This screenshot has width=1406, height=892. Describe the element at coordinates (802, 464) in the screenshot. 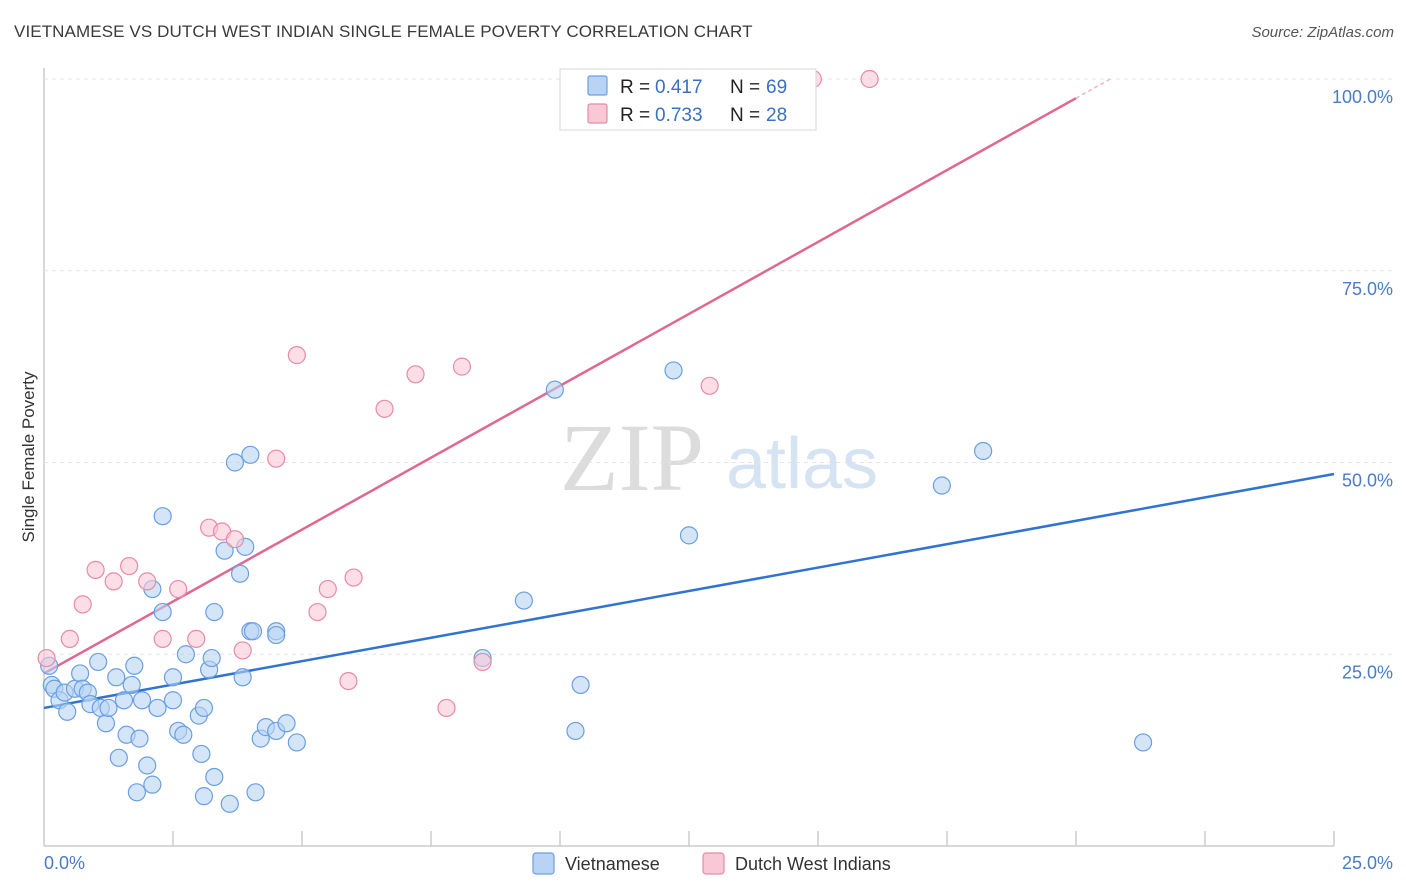

I see `watermark-atlas: atlas` at that location.